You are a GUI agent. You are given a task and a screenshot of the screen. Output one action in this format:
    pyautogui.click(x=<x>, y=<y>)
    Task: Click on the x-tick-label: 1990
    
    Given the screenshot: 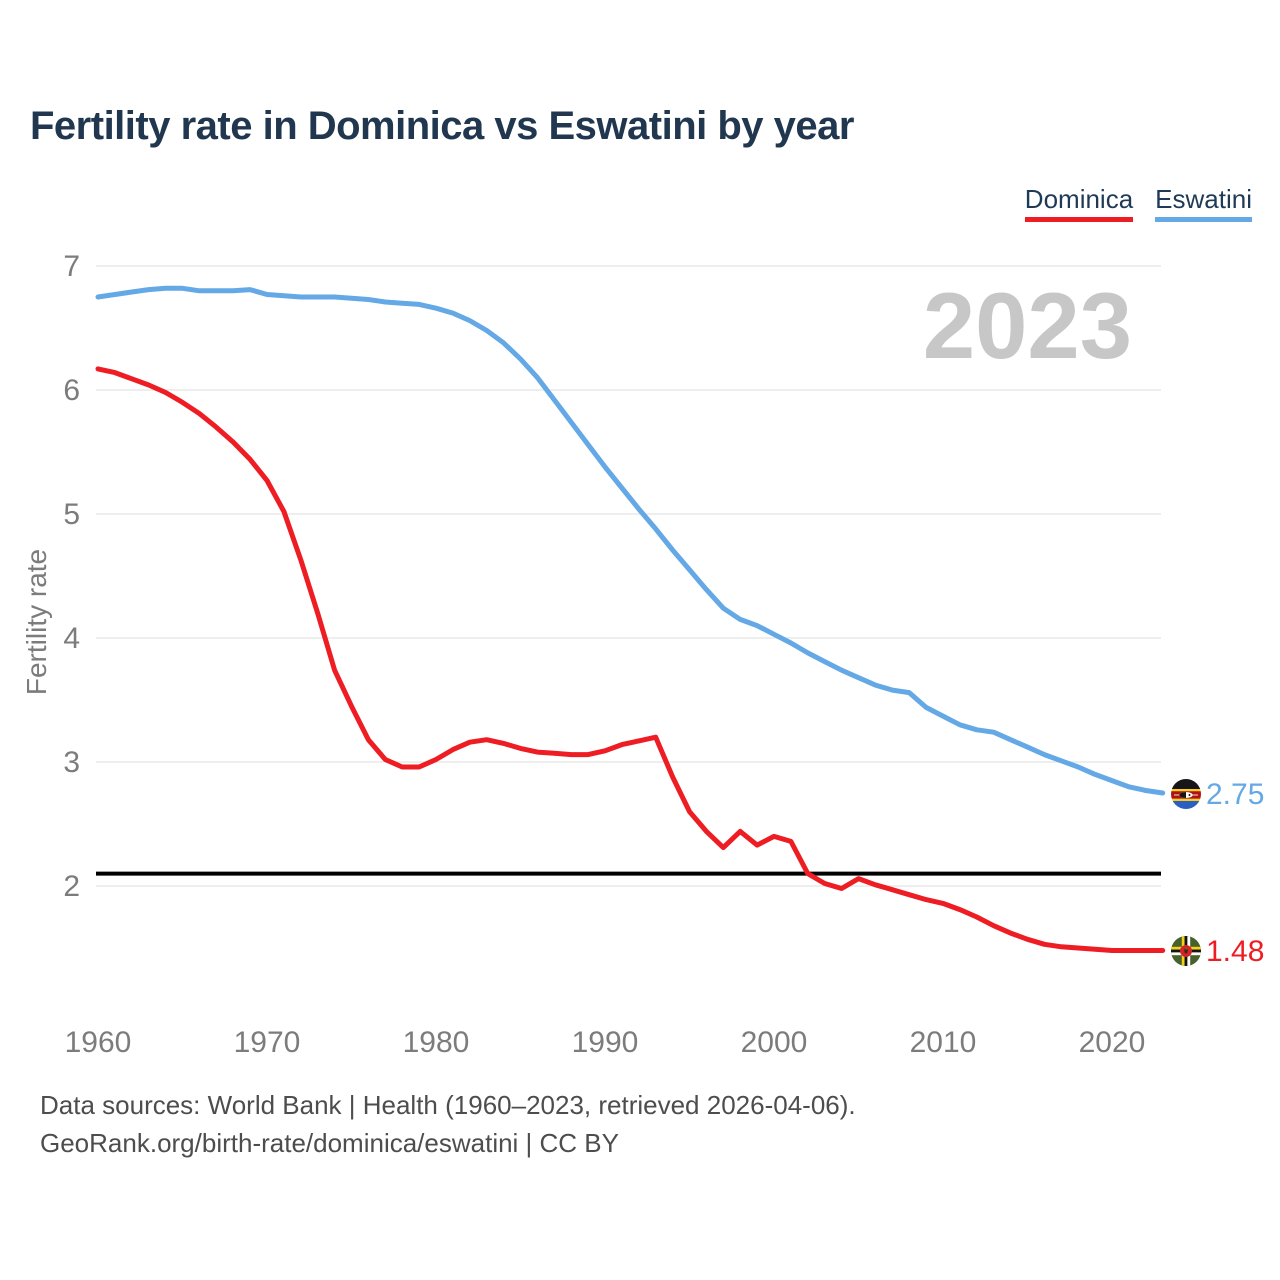 What is the action you would take?
    pyautogui.click(x=605, y=1042)
    